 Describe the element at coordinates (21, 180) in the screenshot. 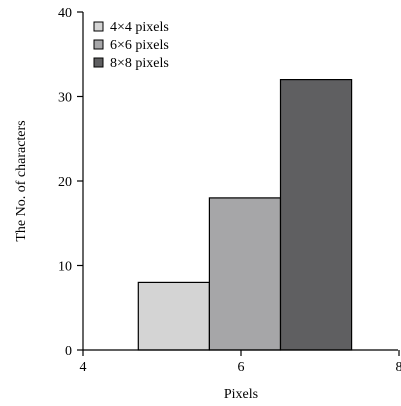

I see `y-axis-title: The No. of characters` at that location.